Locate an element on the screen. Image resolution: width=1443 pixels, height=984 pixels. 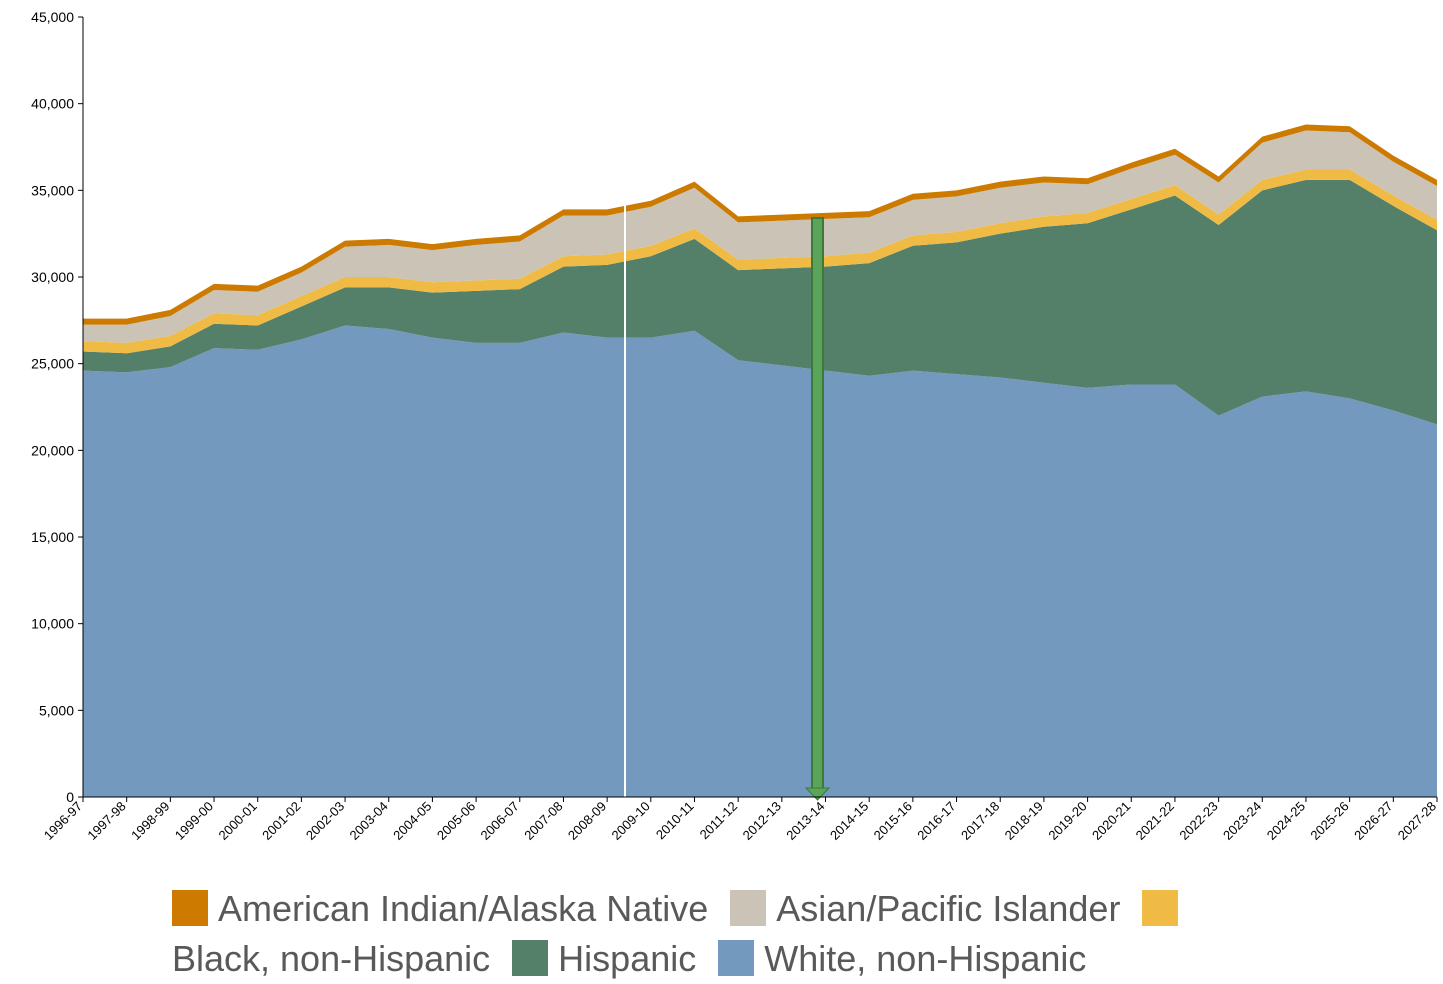
x-tick-label: 1999-00 is located at coordinates (194, 821).